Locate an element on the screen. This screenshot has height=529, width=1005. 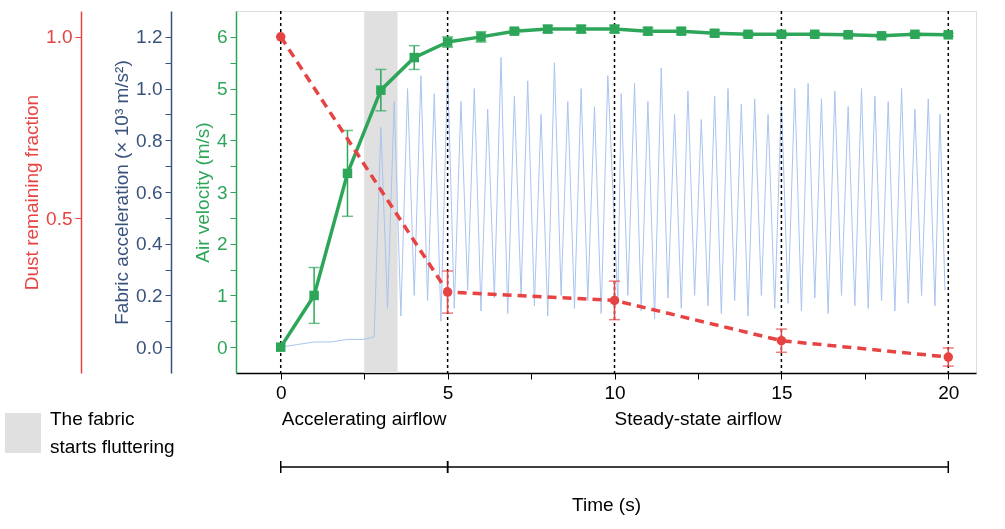
y3-tick-label: 0.5 is located at coordinates (59, 218).